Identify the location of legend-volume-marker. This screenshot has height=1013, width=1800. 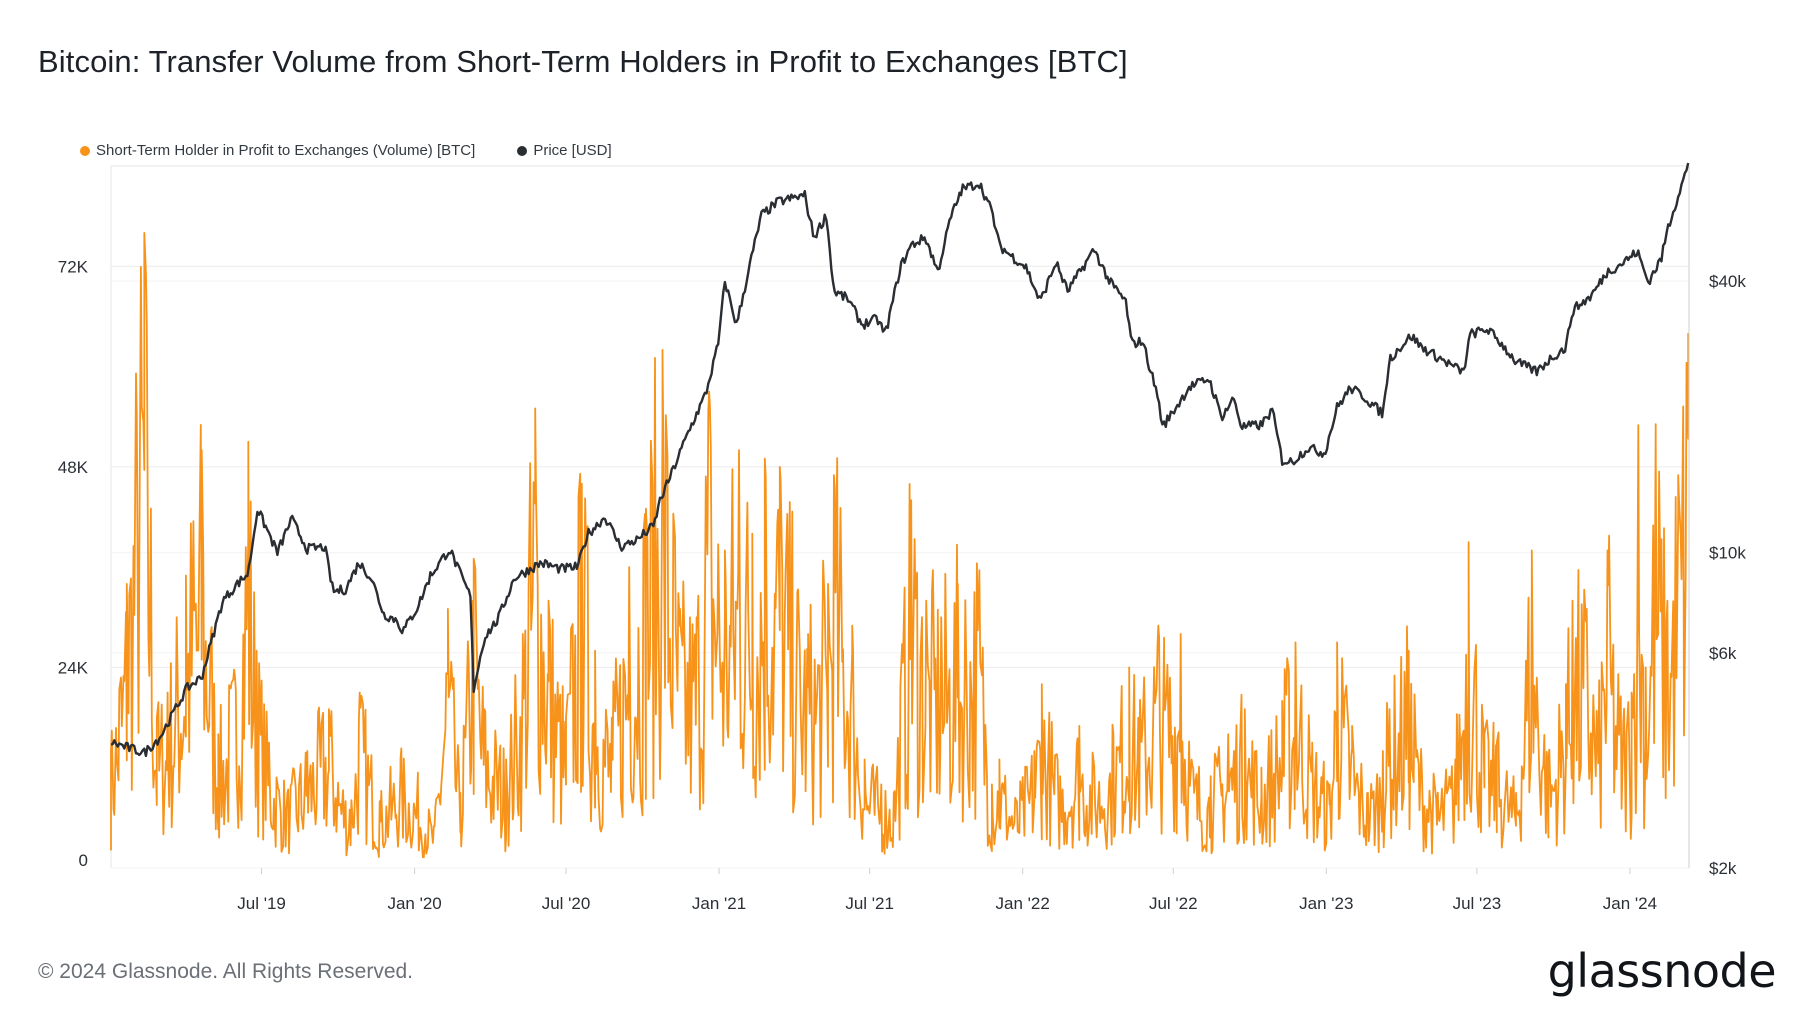
(85, 150).